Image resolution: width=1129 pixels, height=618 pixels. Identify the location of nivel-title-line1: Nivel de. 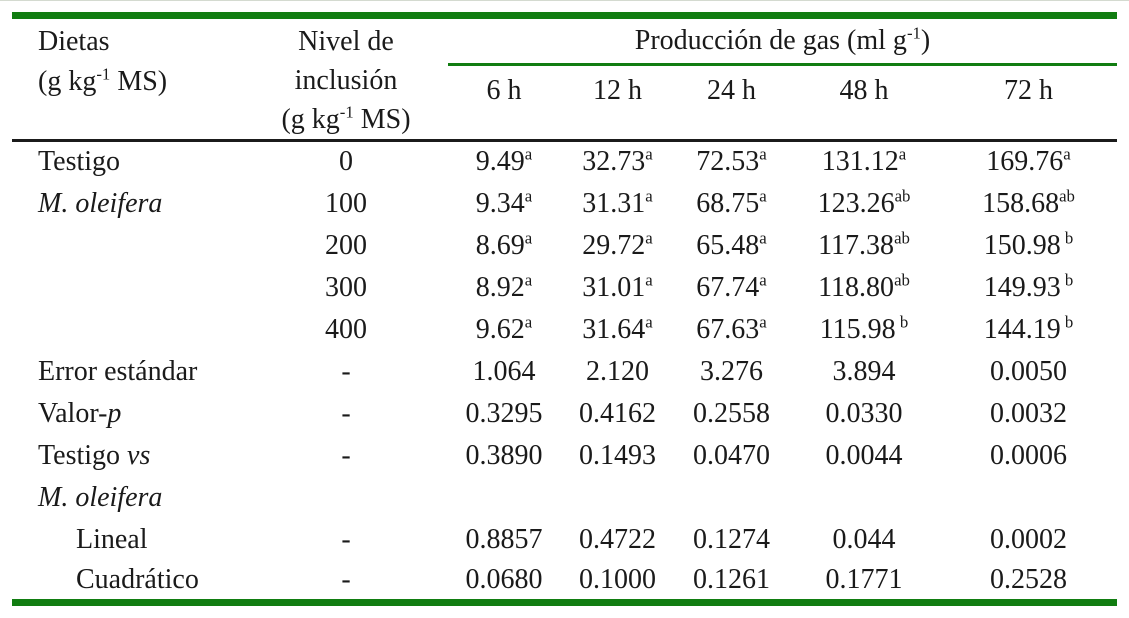
(346, 41).